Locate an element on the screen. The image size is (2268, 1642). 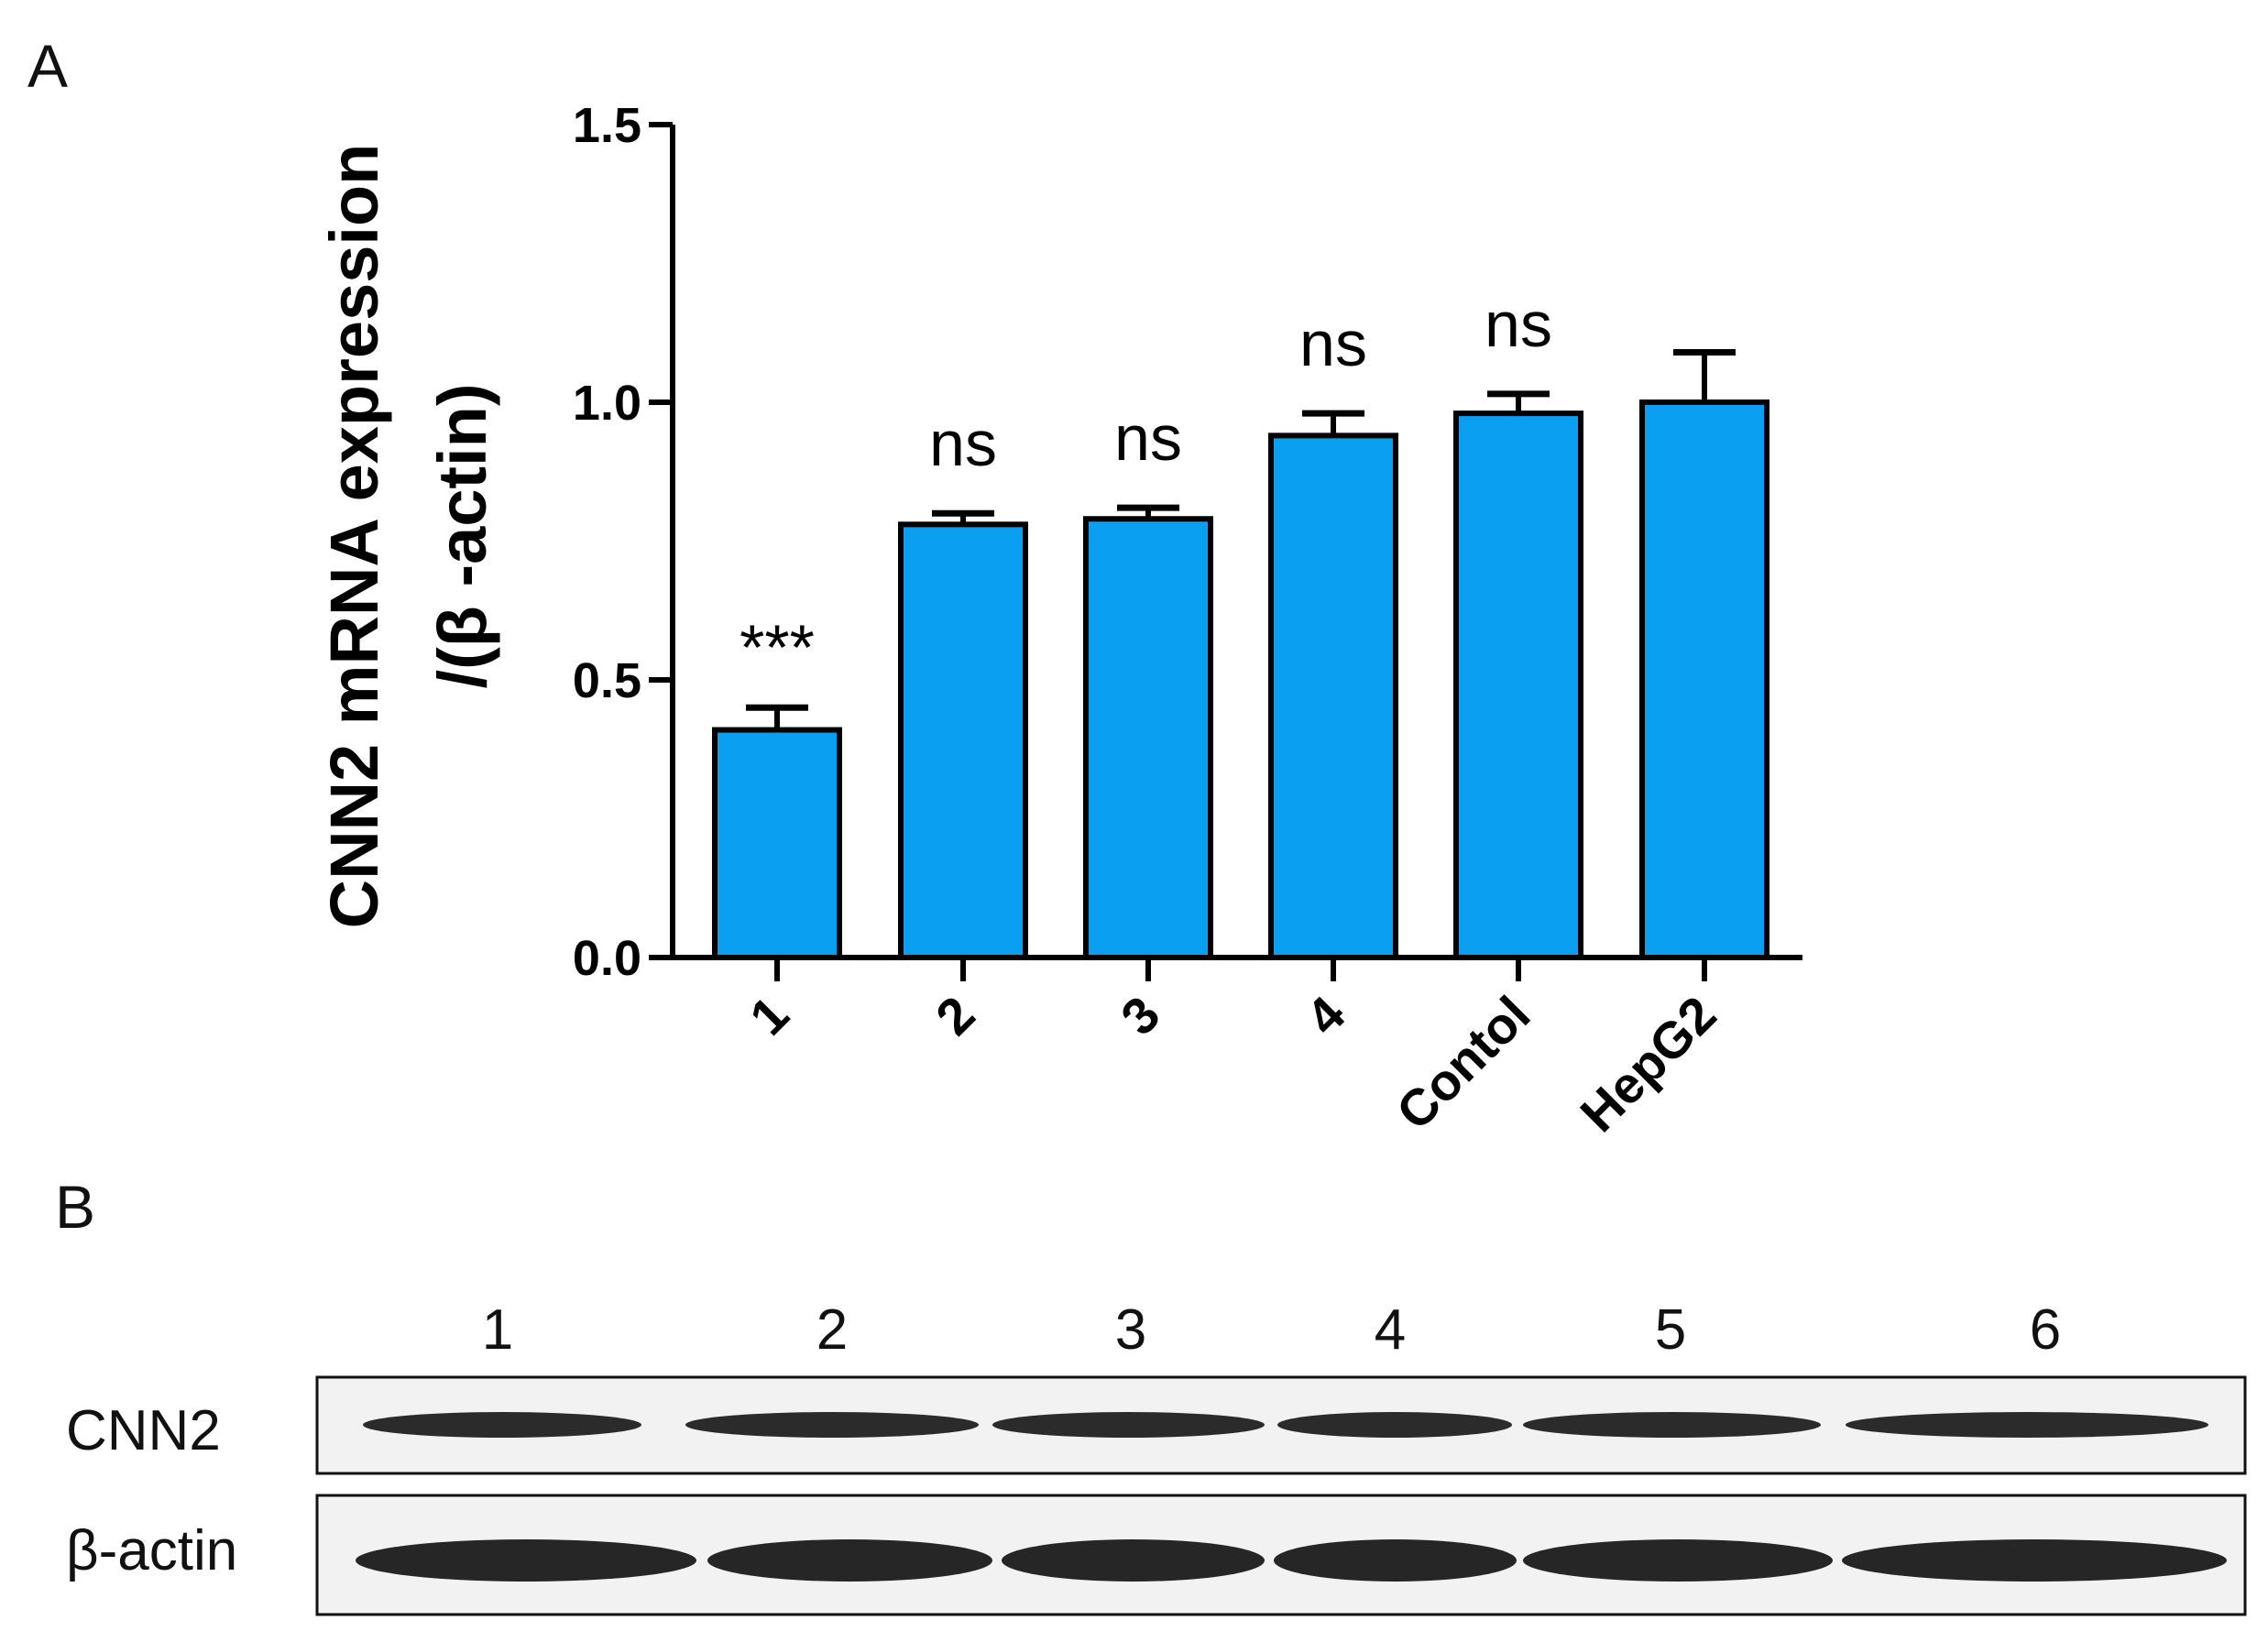
blot-lane-label: 1 is located at coordinates (497, 1330).